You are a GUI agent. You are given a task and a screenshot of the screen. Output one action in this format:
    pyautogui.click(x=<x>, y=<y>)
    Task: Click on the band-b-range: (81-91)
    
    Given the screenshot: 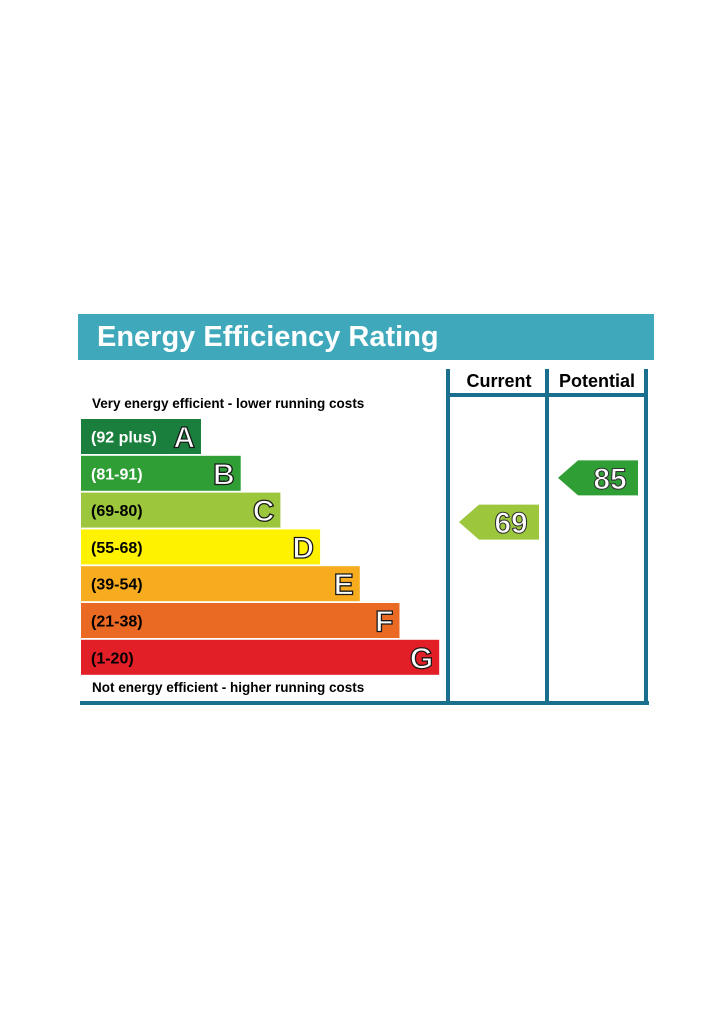 What is the action you would take?
    pyautogui.click(x=117, y=474)
    